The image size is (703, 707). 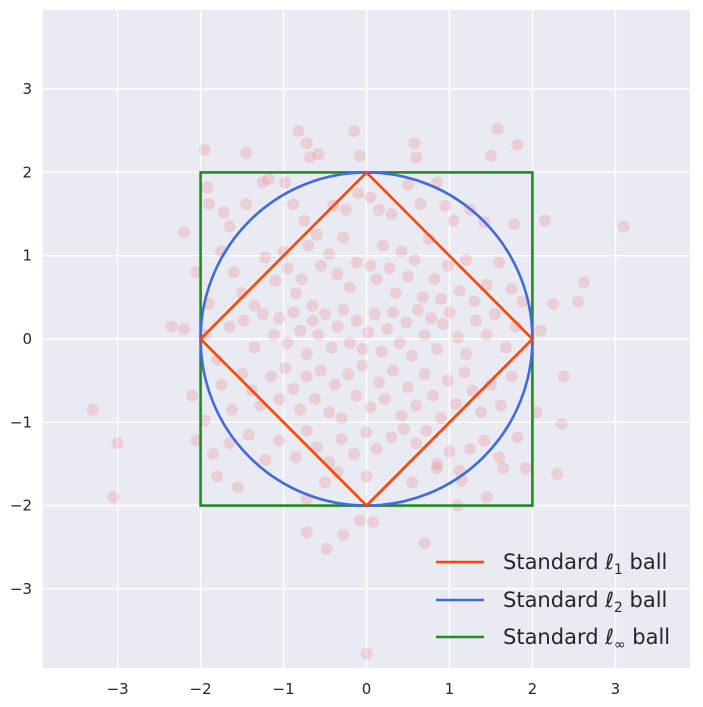 I want to click on y-tick-label: 3, so click(x=27, y=89).